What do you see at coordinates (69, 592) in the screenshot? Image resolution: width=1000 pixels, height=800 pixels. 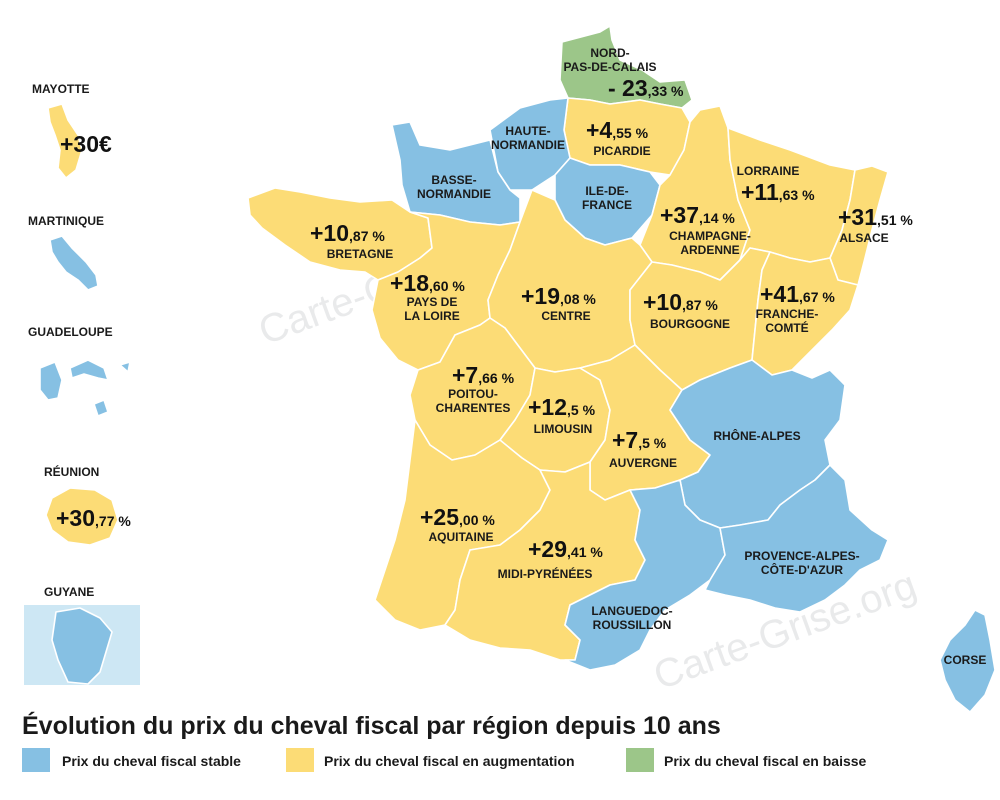 I see `label-guyane: GUYANE` at bounding box center [69, 592].